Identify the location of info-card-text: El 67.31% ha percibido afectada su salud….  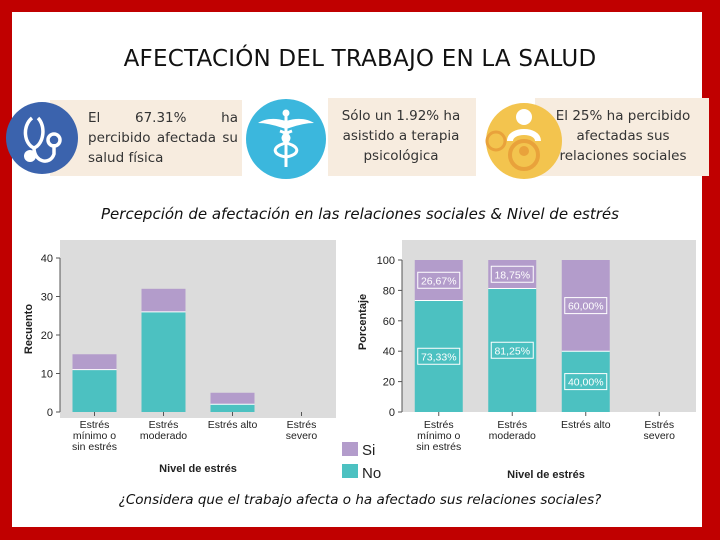
(163, 138).